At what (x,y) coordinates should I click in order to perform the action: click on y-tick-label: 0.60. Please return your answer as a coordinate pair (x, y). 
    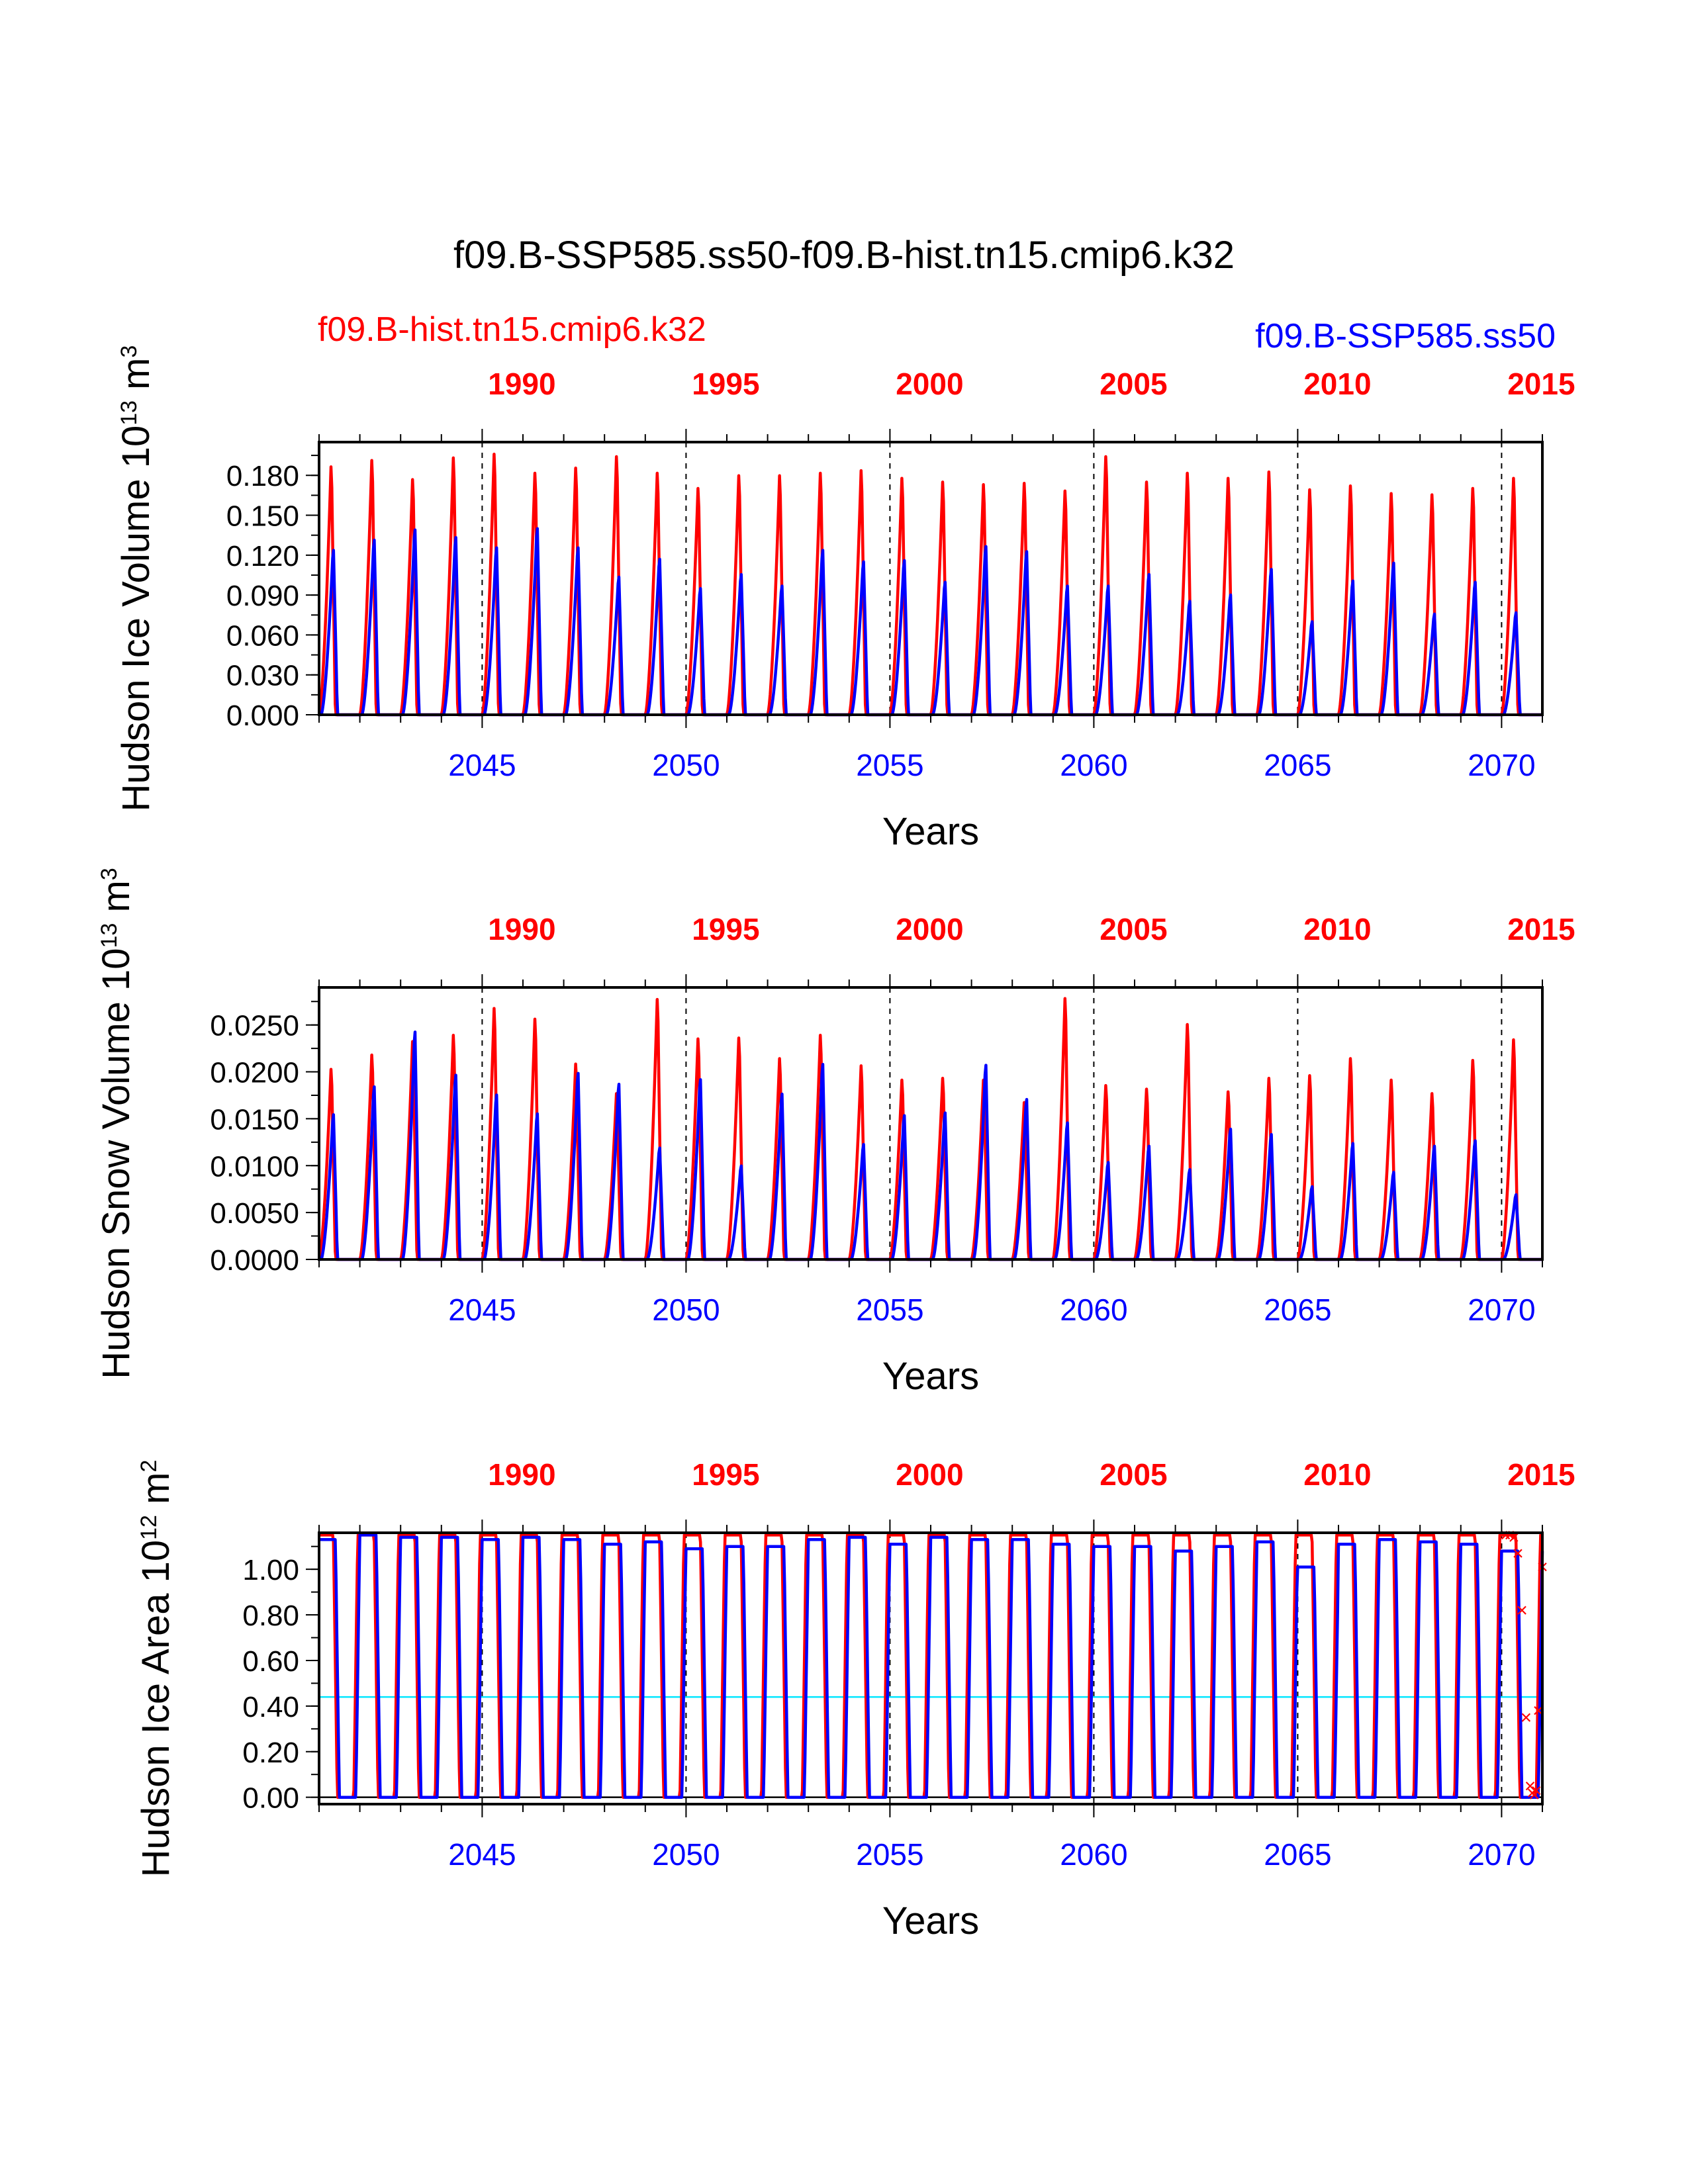
    Looking at the image, I should click on (270, 1661).